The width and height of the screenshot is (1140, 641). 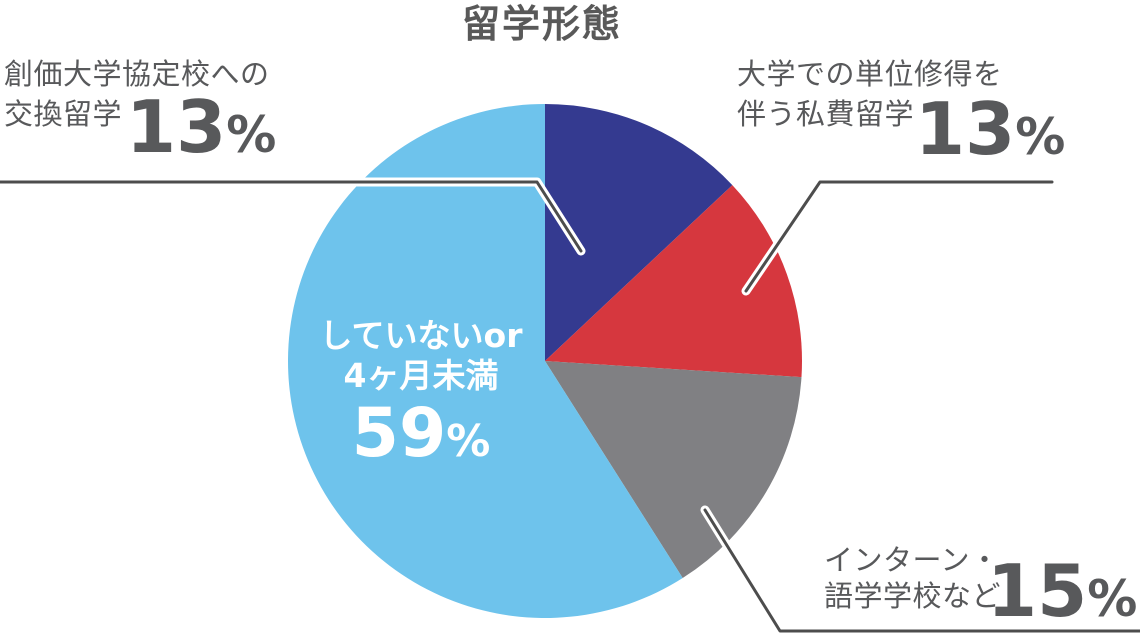 I want to click on pie-slice-intern, so click(x=673, y=469).